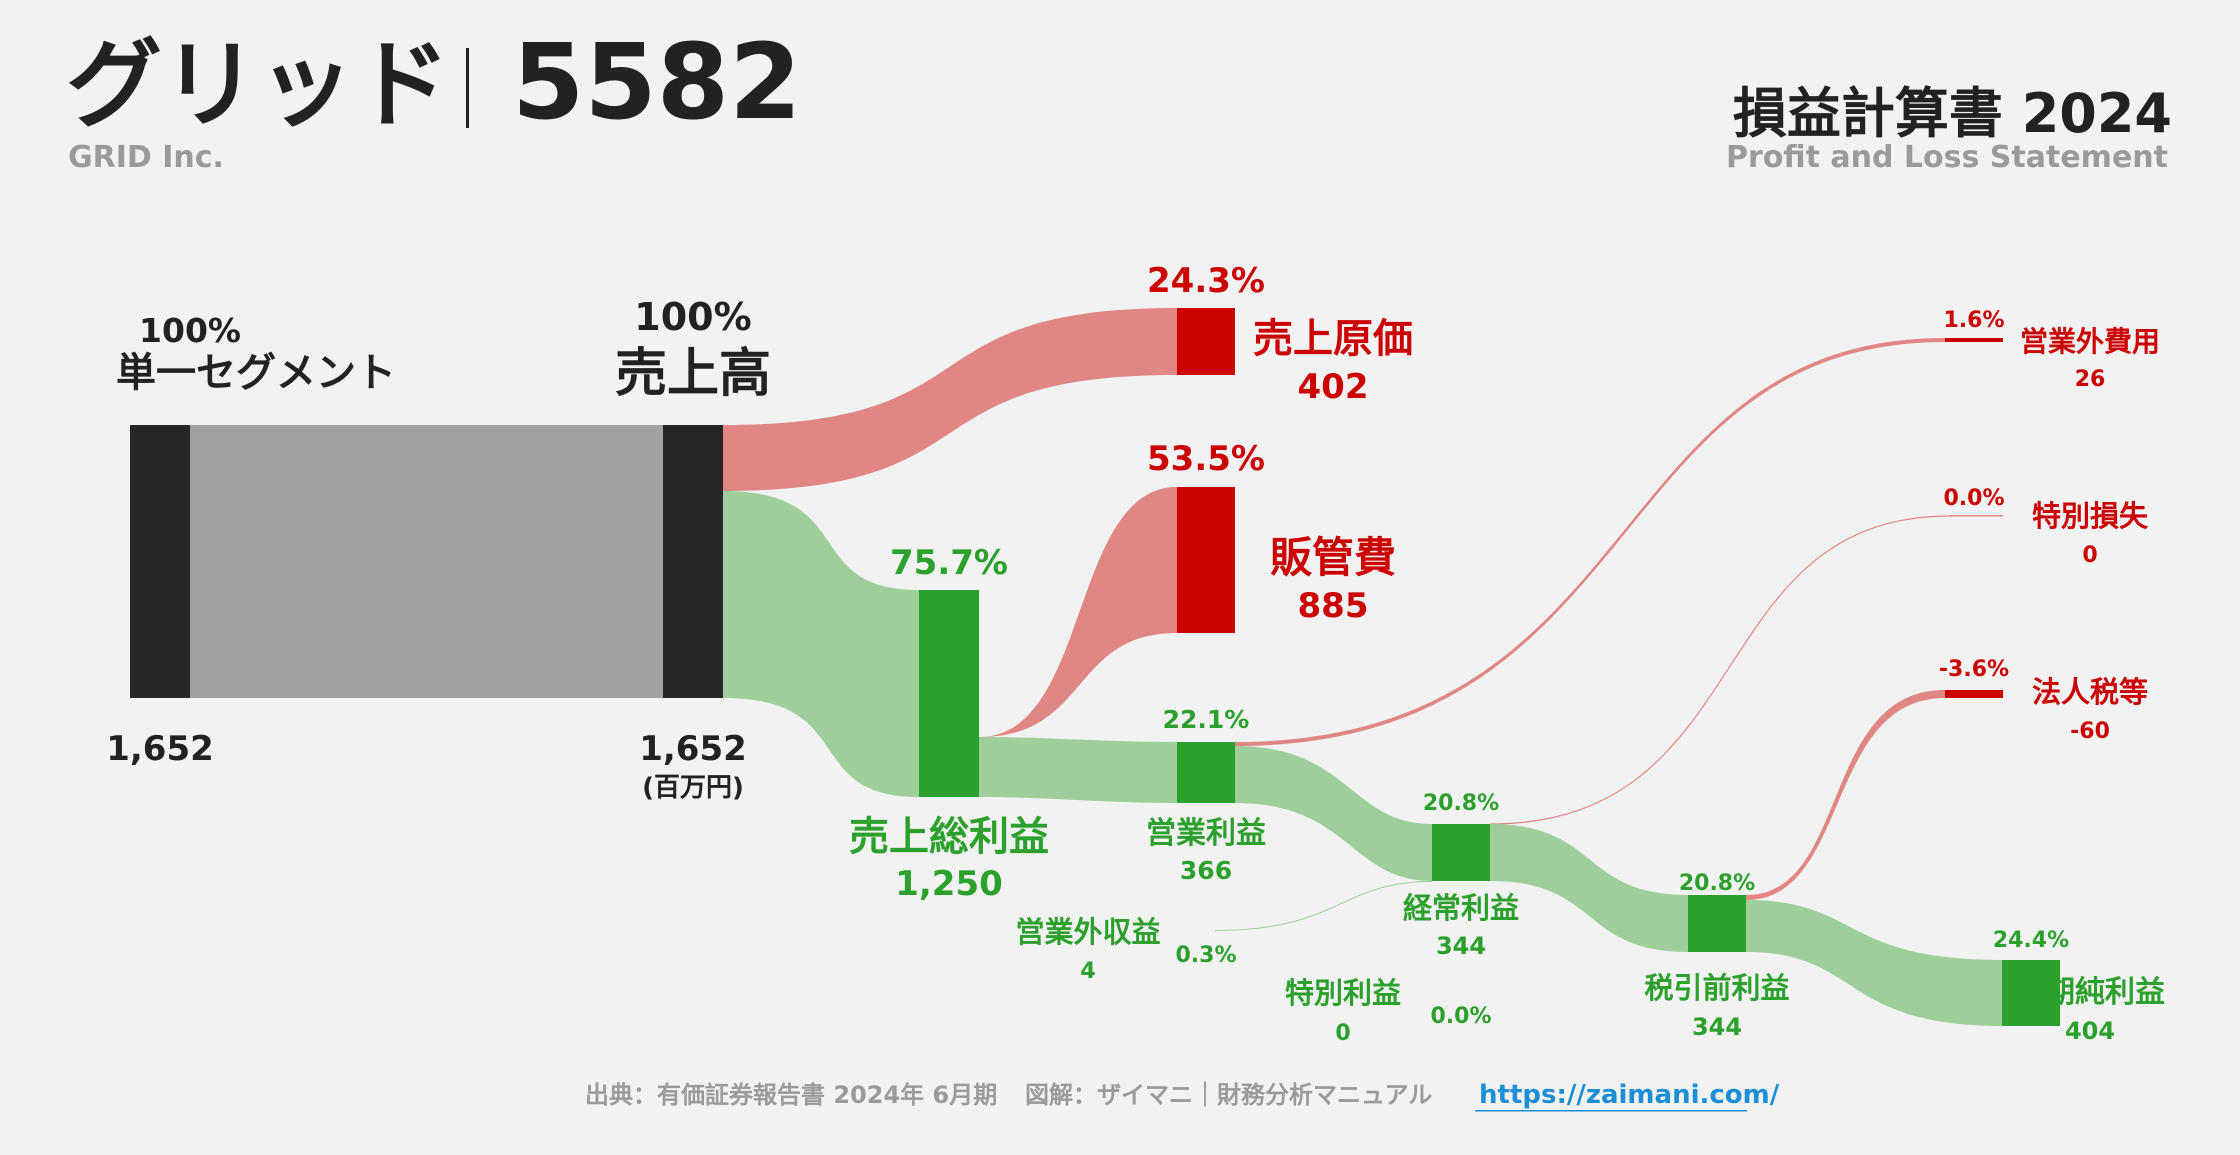  What do you see at coordinates (949, 837) in the screenshot?
I see `gross-label: 売上総利益` at bounding box center [949, 837].